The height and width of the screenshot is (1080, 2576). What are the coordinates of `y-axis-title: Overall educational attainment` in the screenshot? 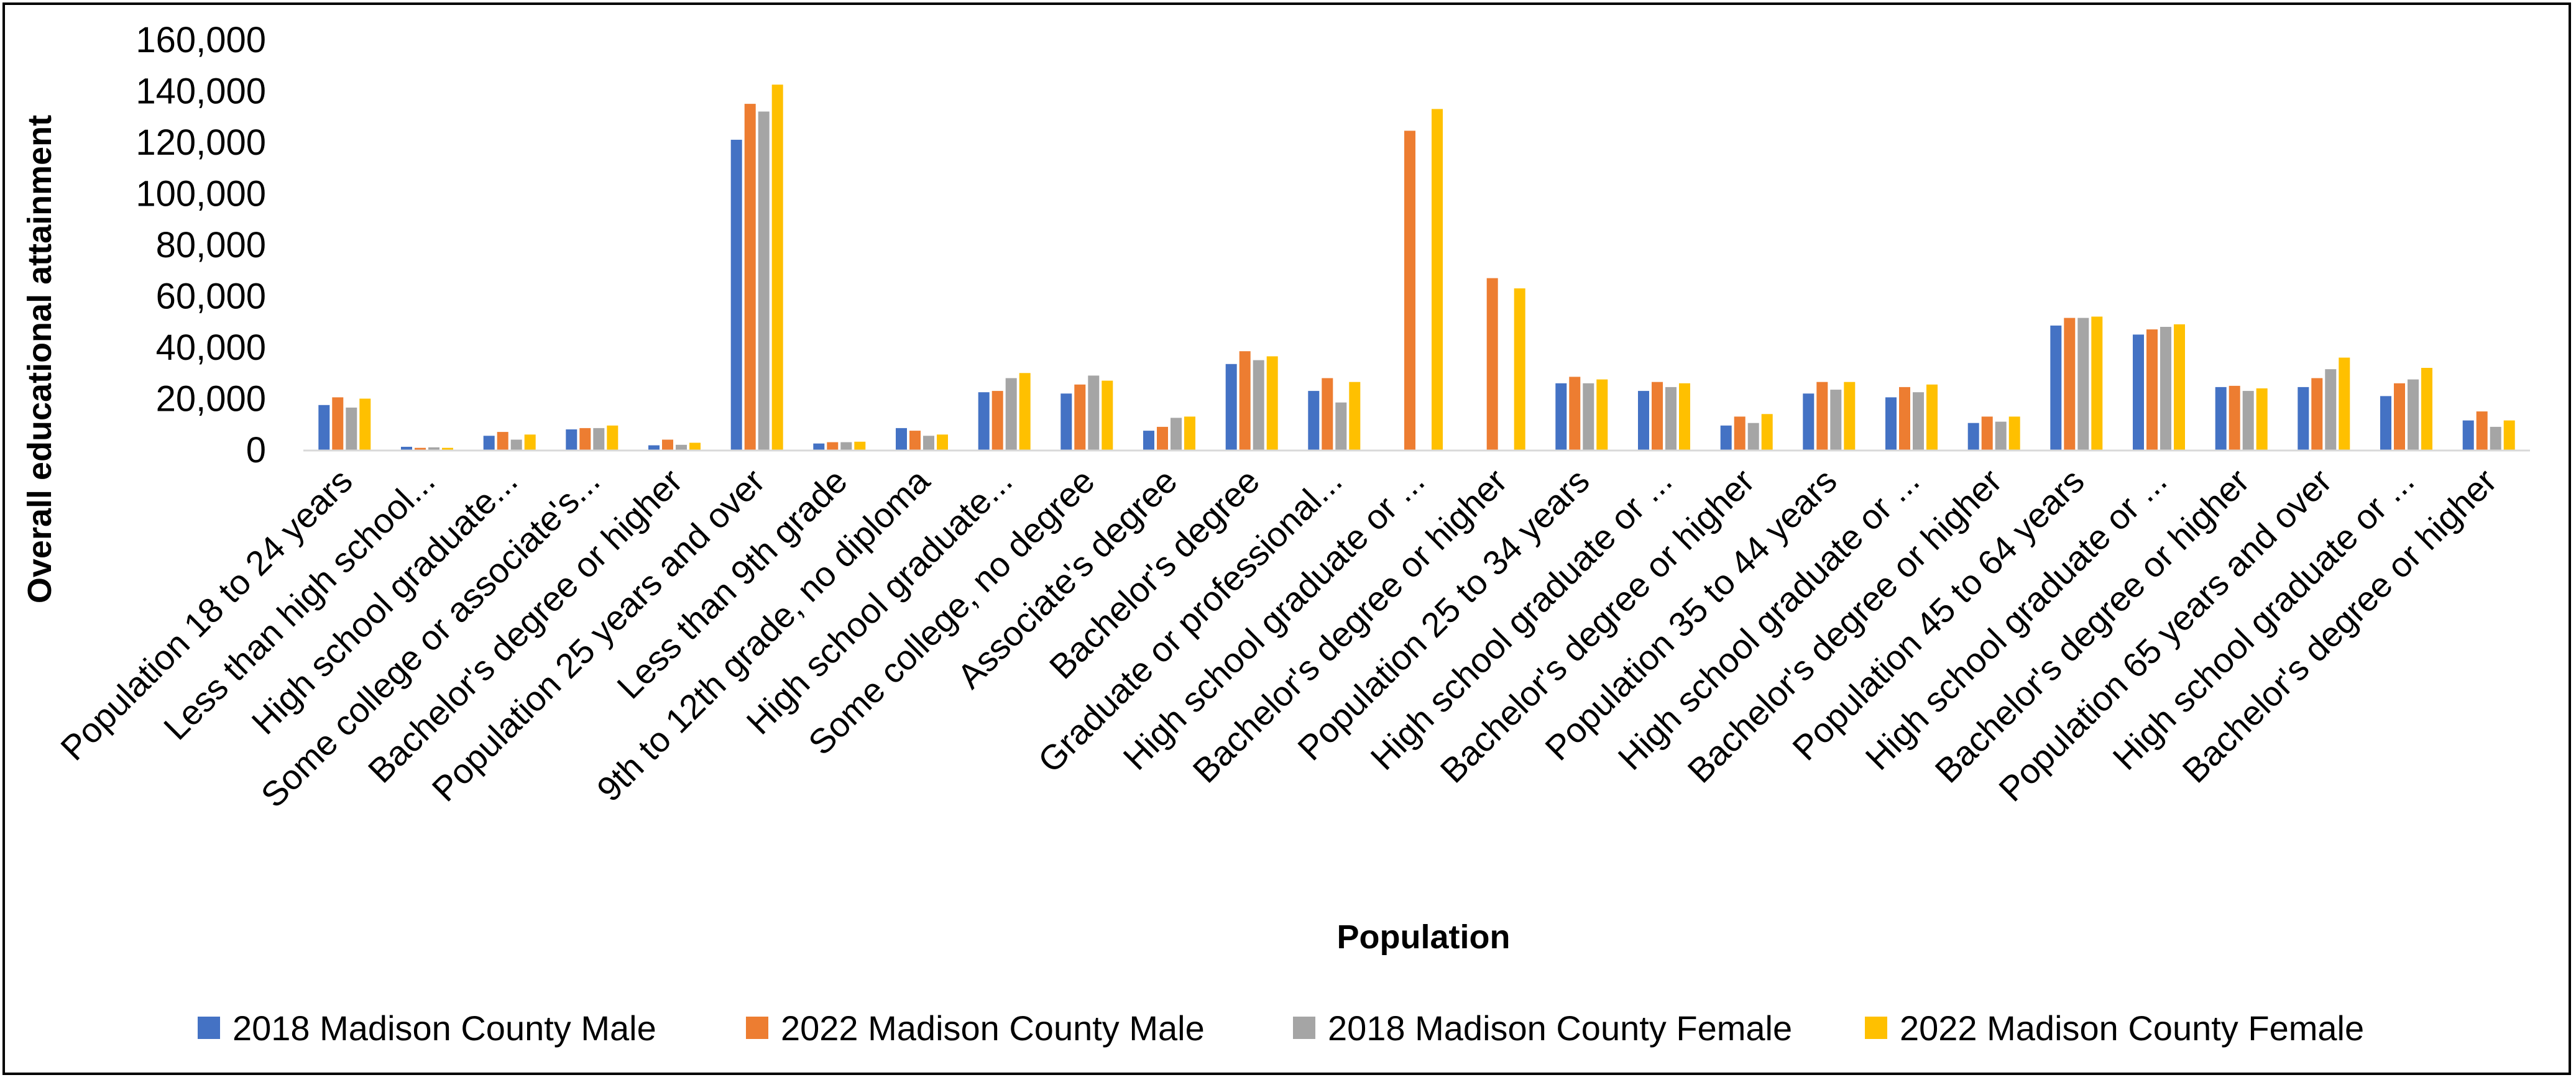 It's located at (39, 359).